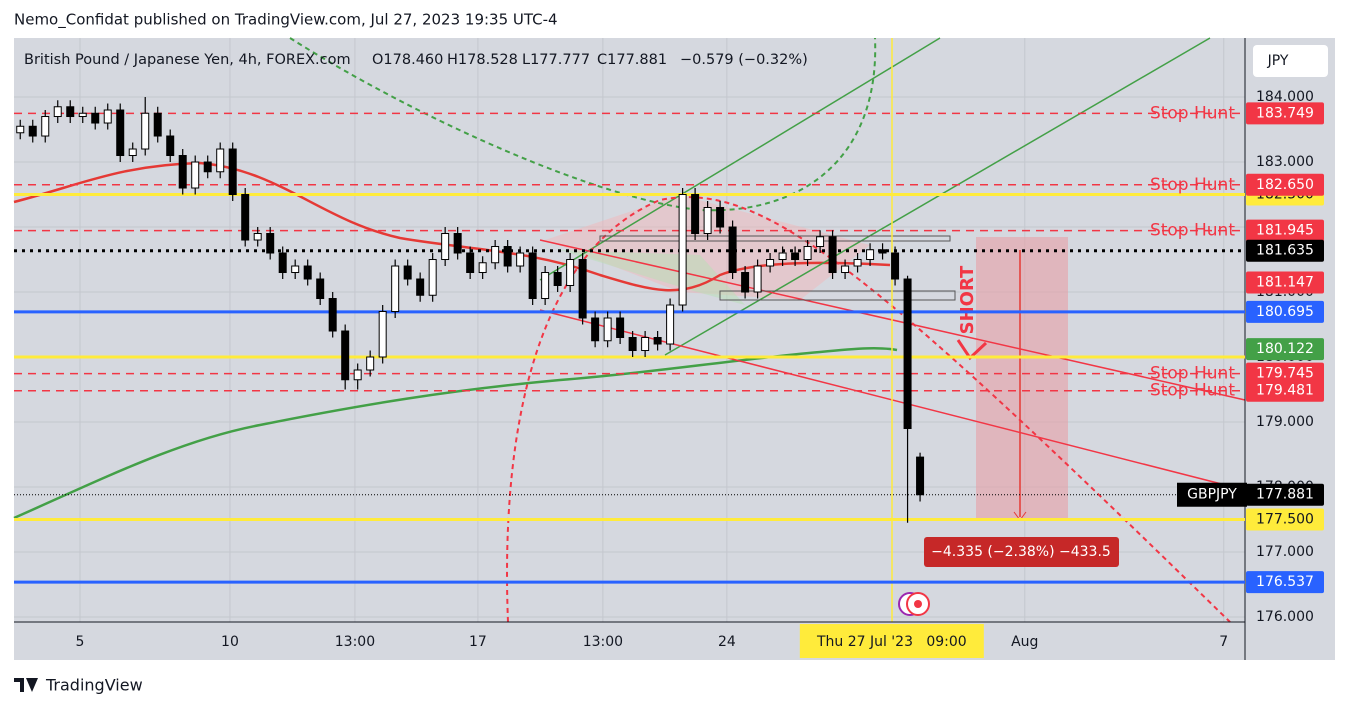 This screenshot has height=709, width=1348. What do you see at coordinates (1285, 617) in the screenshot?
I see `y-tick-label: 176.000` at bounding box center [1285, 617].